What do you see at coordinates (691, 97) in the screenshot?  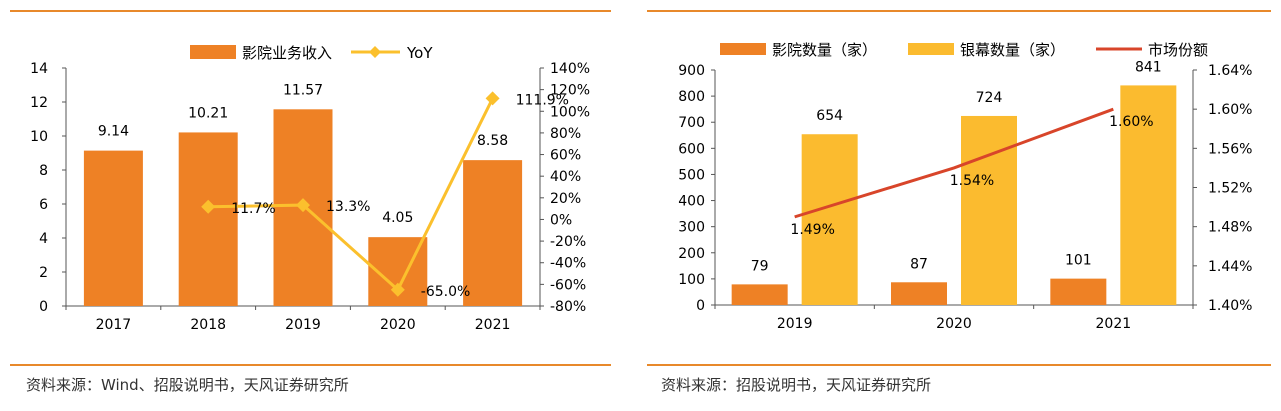 I see `y-left-tick-label: 800` at bounding box center [691, 97].